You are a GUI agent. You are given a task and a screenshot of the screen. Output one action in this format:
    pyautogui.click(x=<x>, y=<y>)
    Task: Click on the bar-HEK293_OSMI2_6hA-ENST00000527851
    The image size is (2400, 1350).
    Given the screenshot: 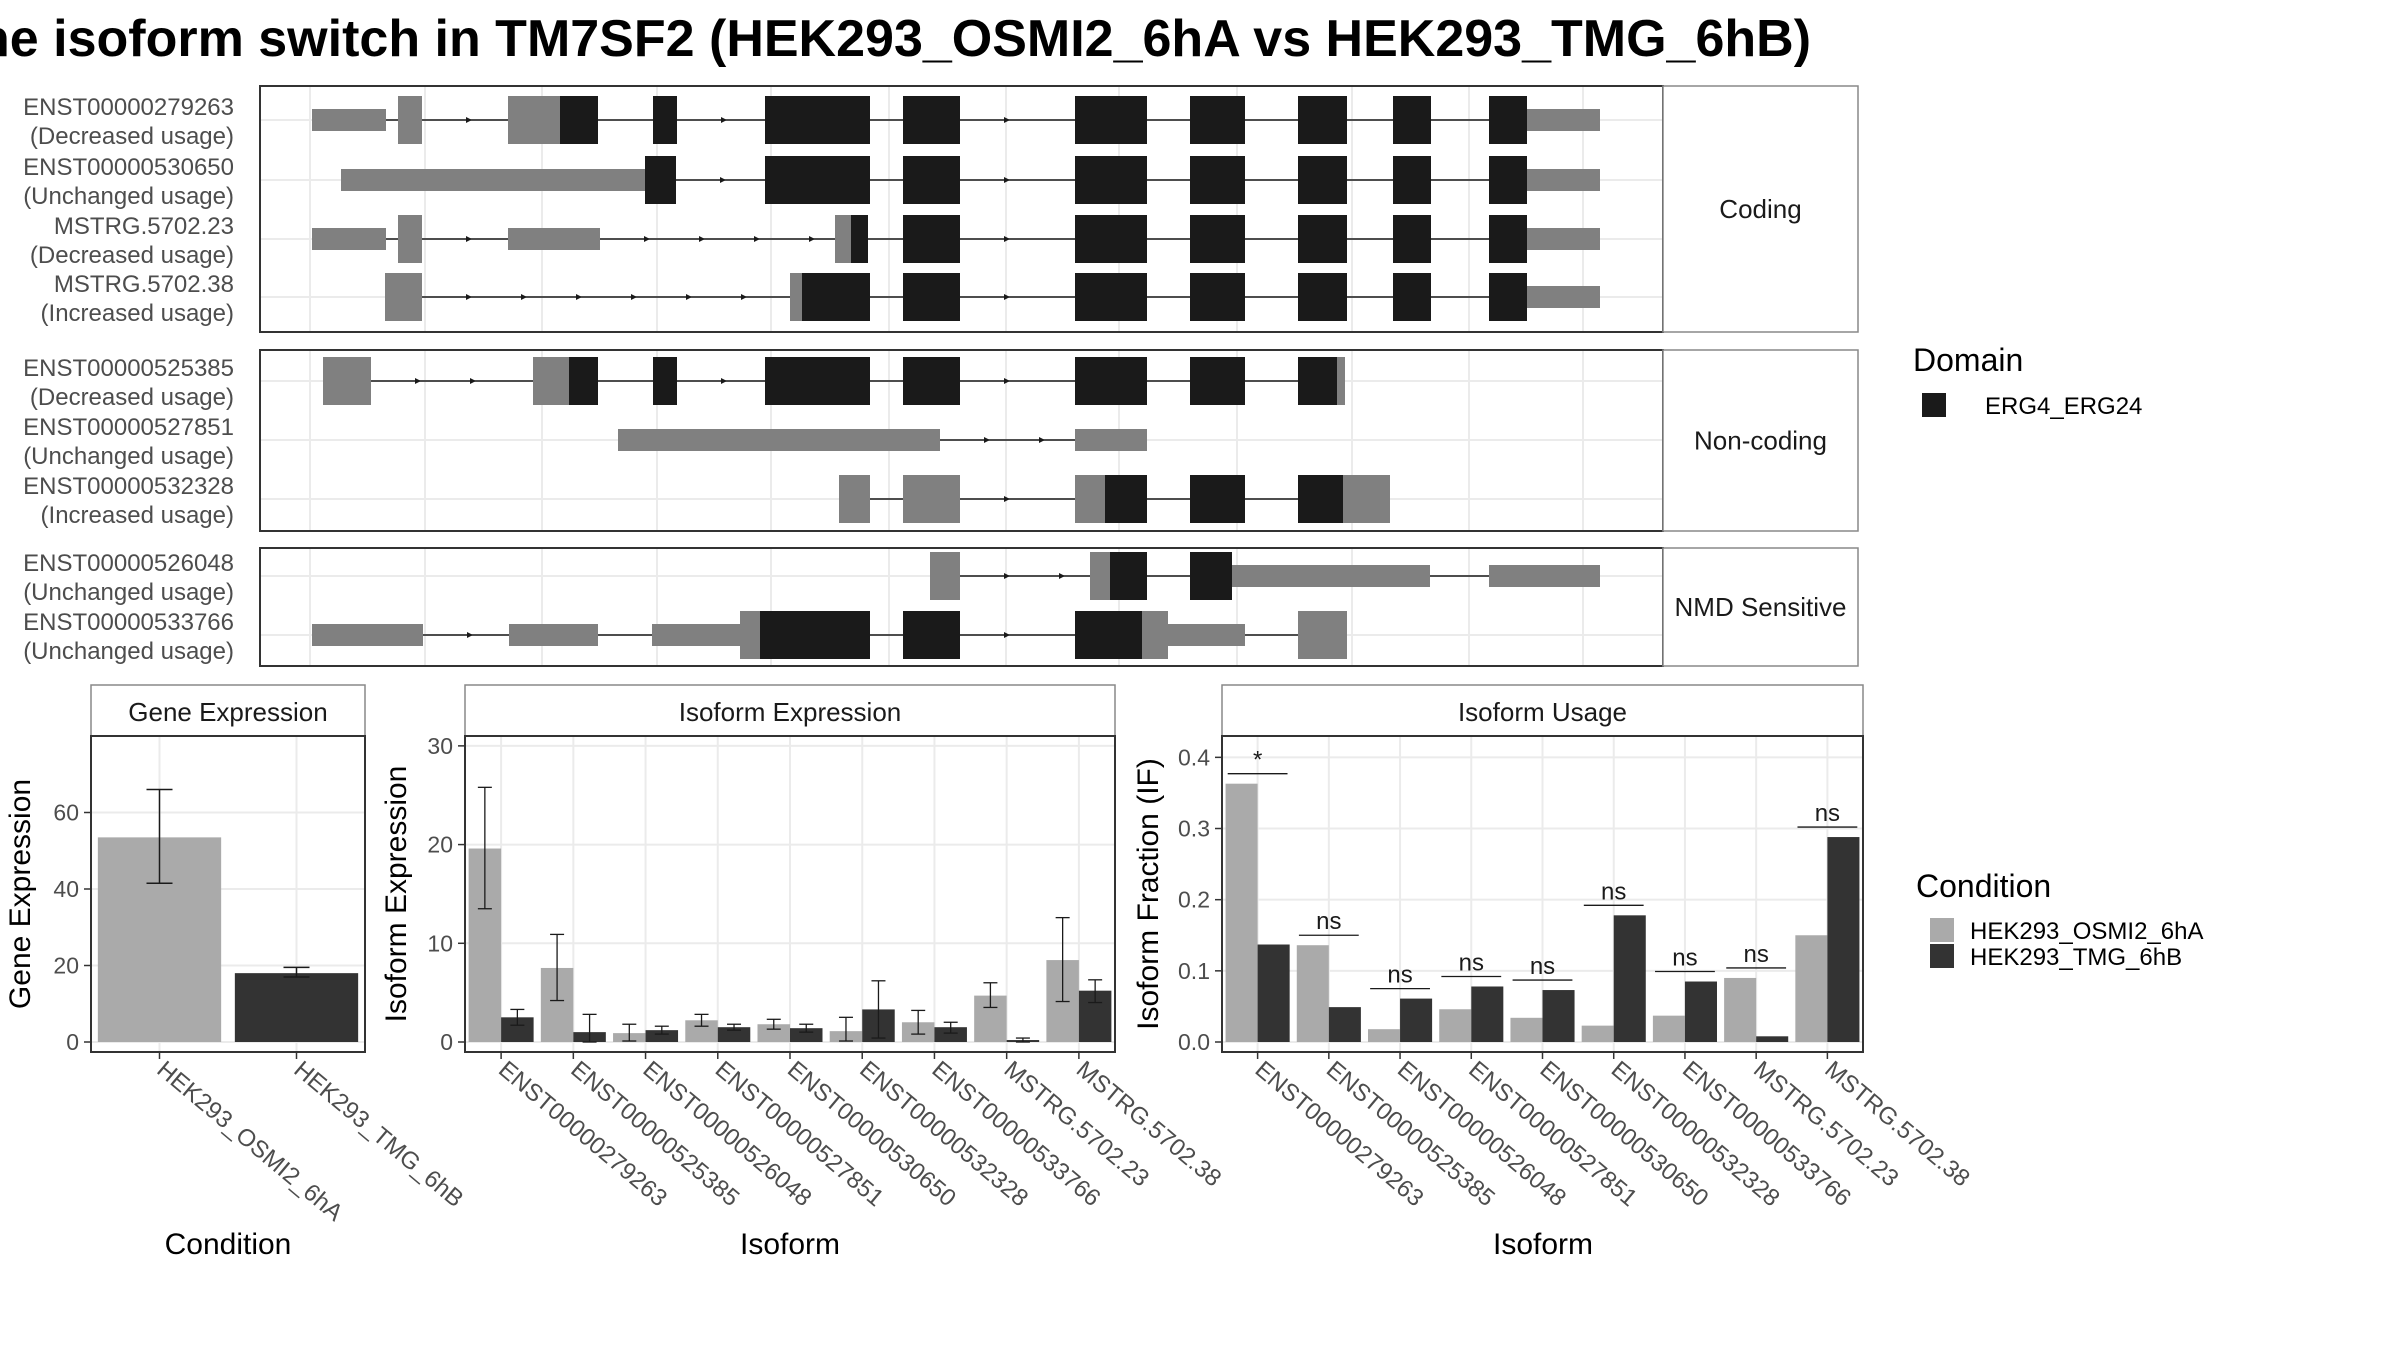 What is the action you would take?
    pyautogui.click(x=701, y=1031)
    